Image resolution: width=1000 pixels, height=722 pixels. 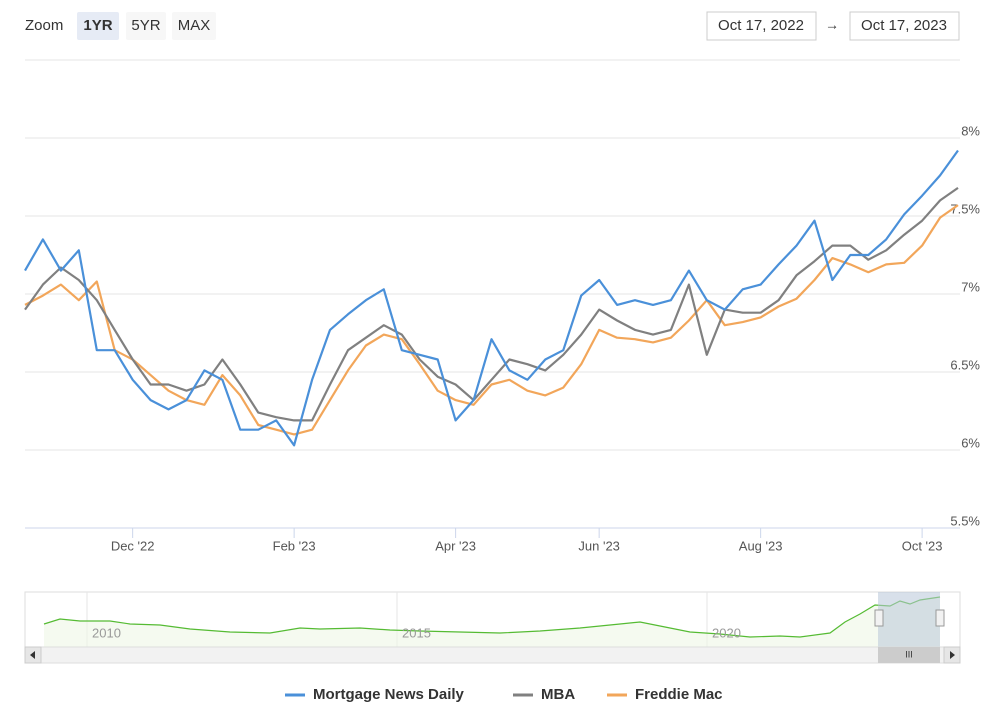 What do you see at coordinates (32, 655) in the screenshot?
I see `scroll-left-arrow` at bounding box center [32, 655].